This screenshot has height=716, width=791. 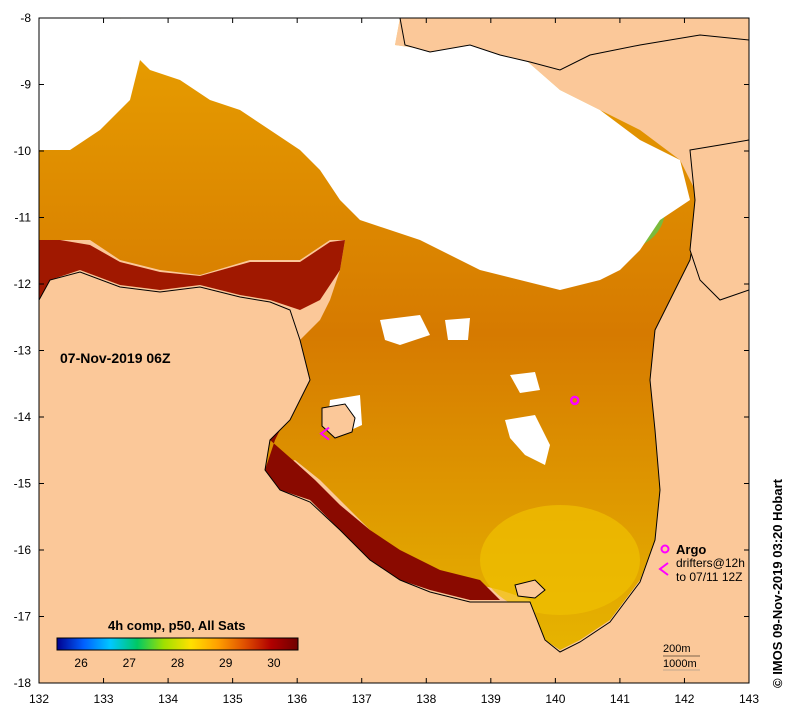 I want to click on lon-tick-label: 135, so click(x=233, y=699).